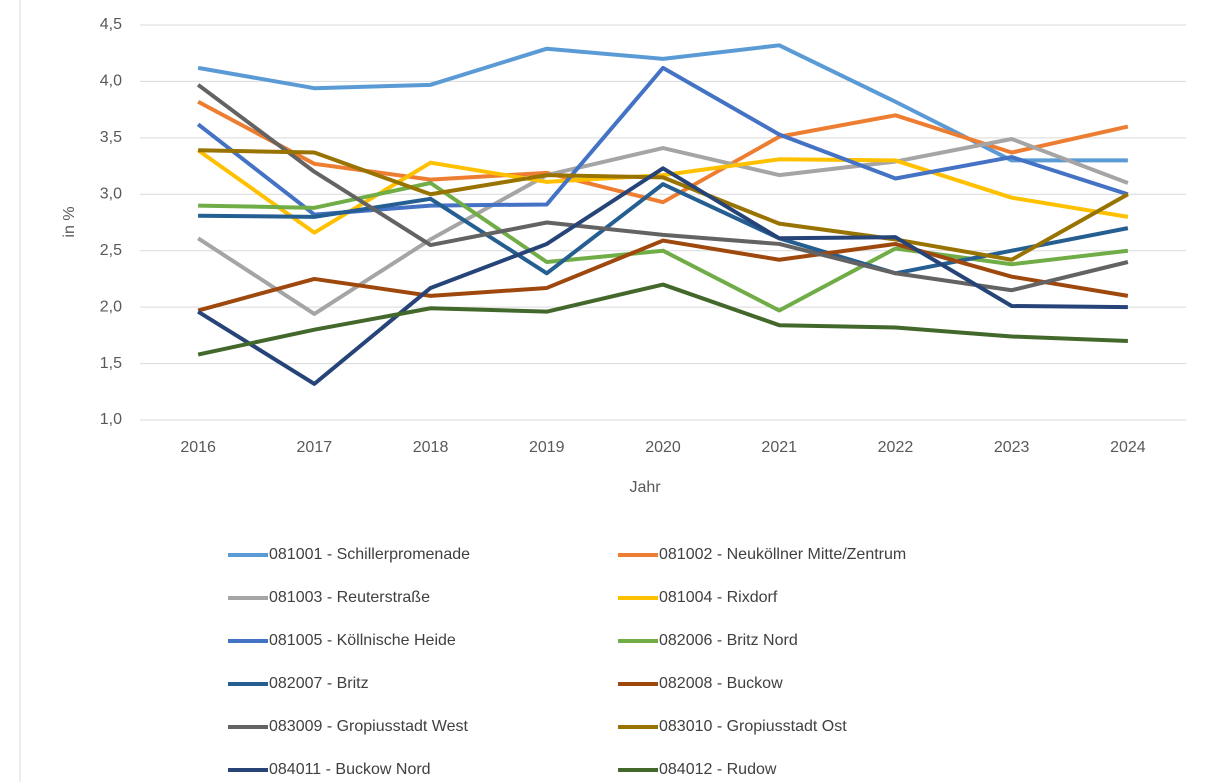  Describe the element at coordinates (198, 447) in the screenshot. I see `x-tick-label: 2016` at that location.